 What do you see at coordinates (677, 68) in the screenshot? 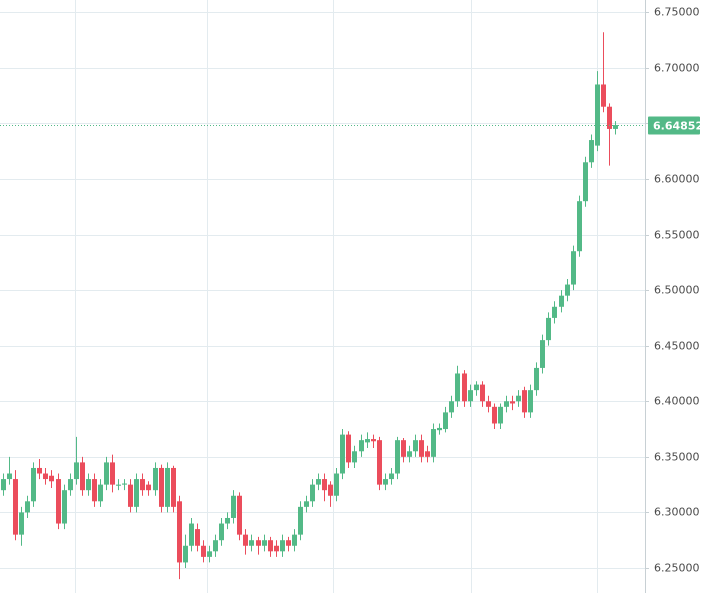
I see `y-tick-label: 6.70000` at bounding box center [677, 68].